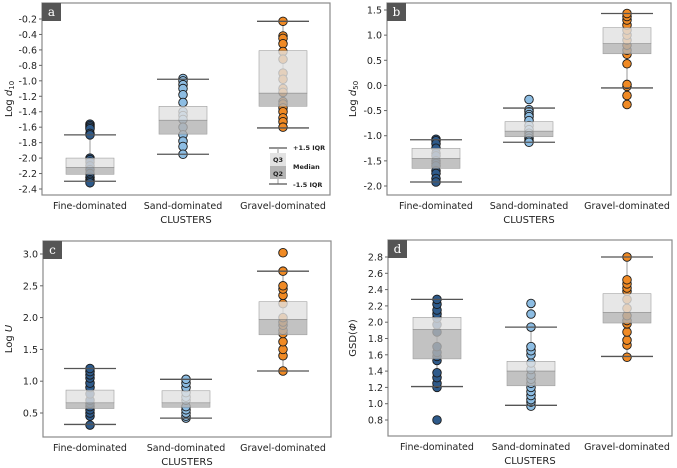  What do you see at coordinates (375, 274) in the screenshot?
I see `y-tick-label: 2.6` at bounding box center [375, 274].